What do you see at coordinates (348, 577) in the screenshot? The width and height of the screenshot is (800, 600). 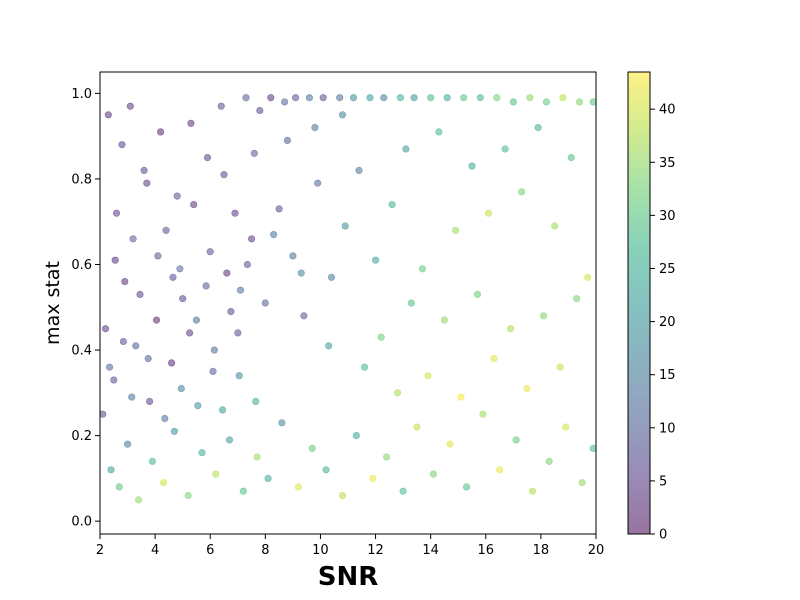 I see `x-axis-label: SNR` at bounding box center [348, 577].